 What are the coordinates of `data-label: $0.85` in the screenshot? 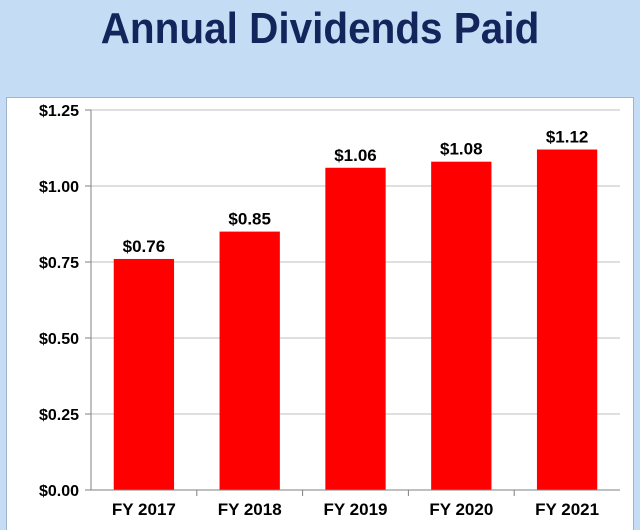 It's located at (249, 219).